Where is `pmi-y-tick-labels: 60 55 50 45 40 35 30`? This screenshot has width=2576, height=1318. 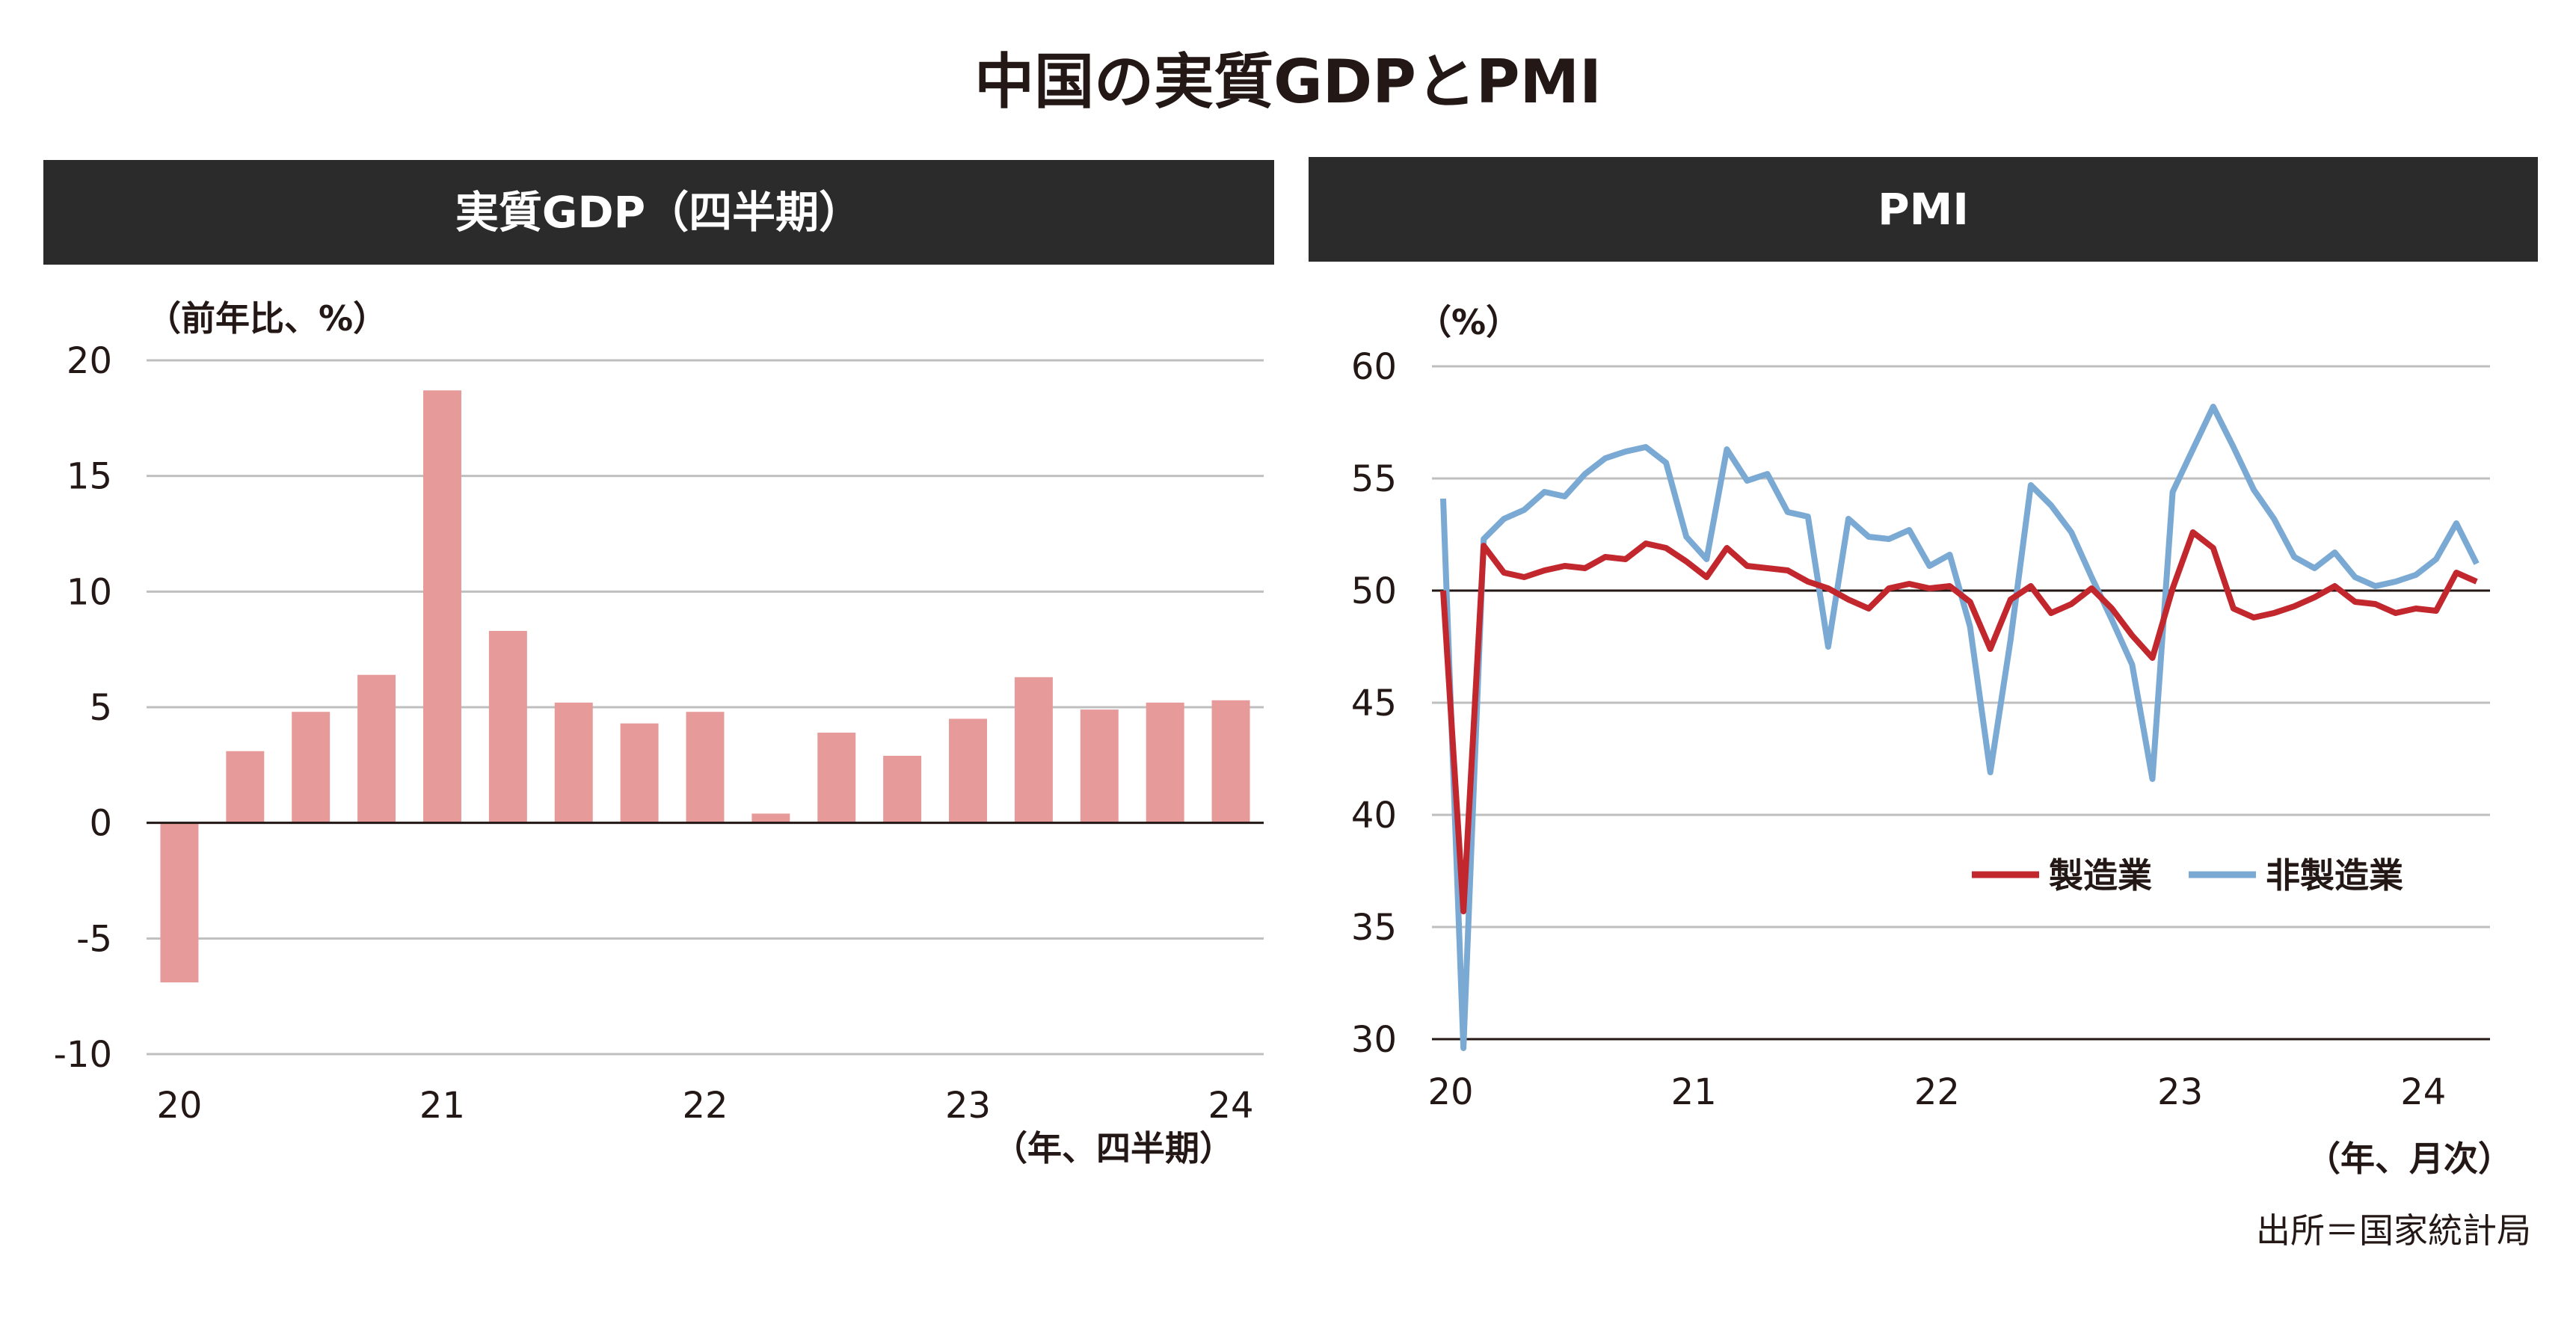
pmi-y-tick-labels: 60 55 50 45 40 35 30 is located at coordinates (1374, 703).